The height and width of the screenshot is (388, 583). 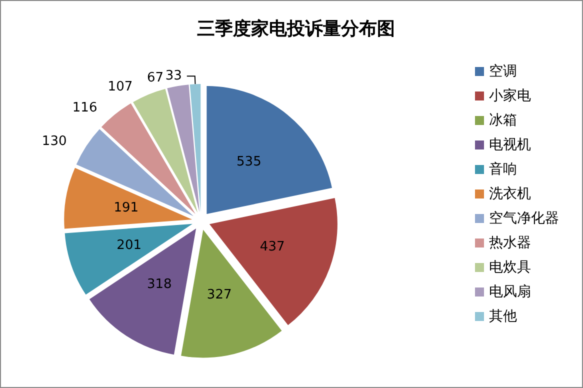 I want to click on data-label: 33, so click(x=173, y=76).